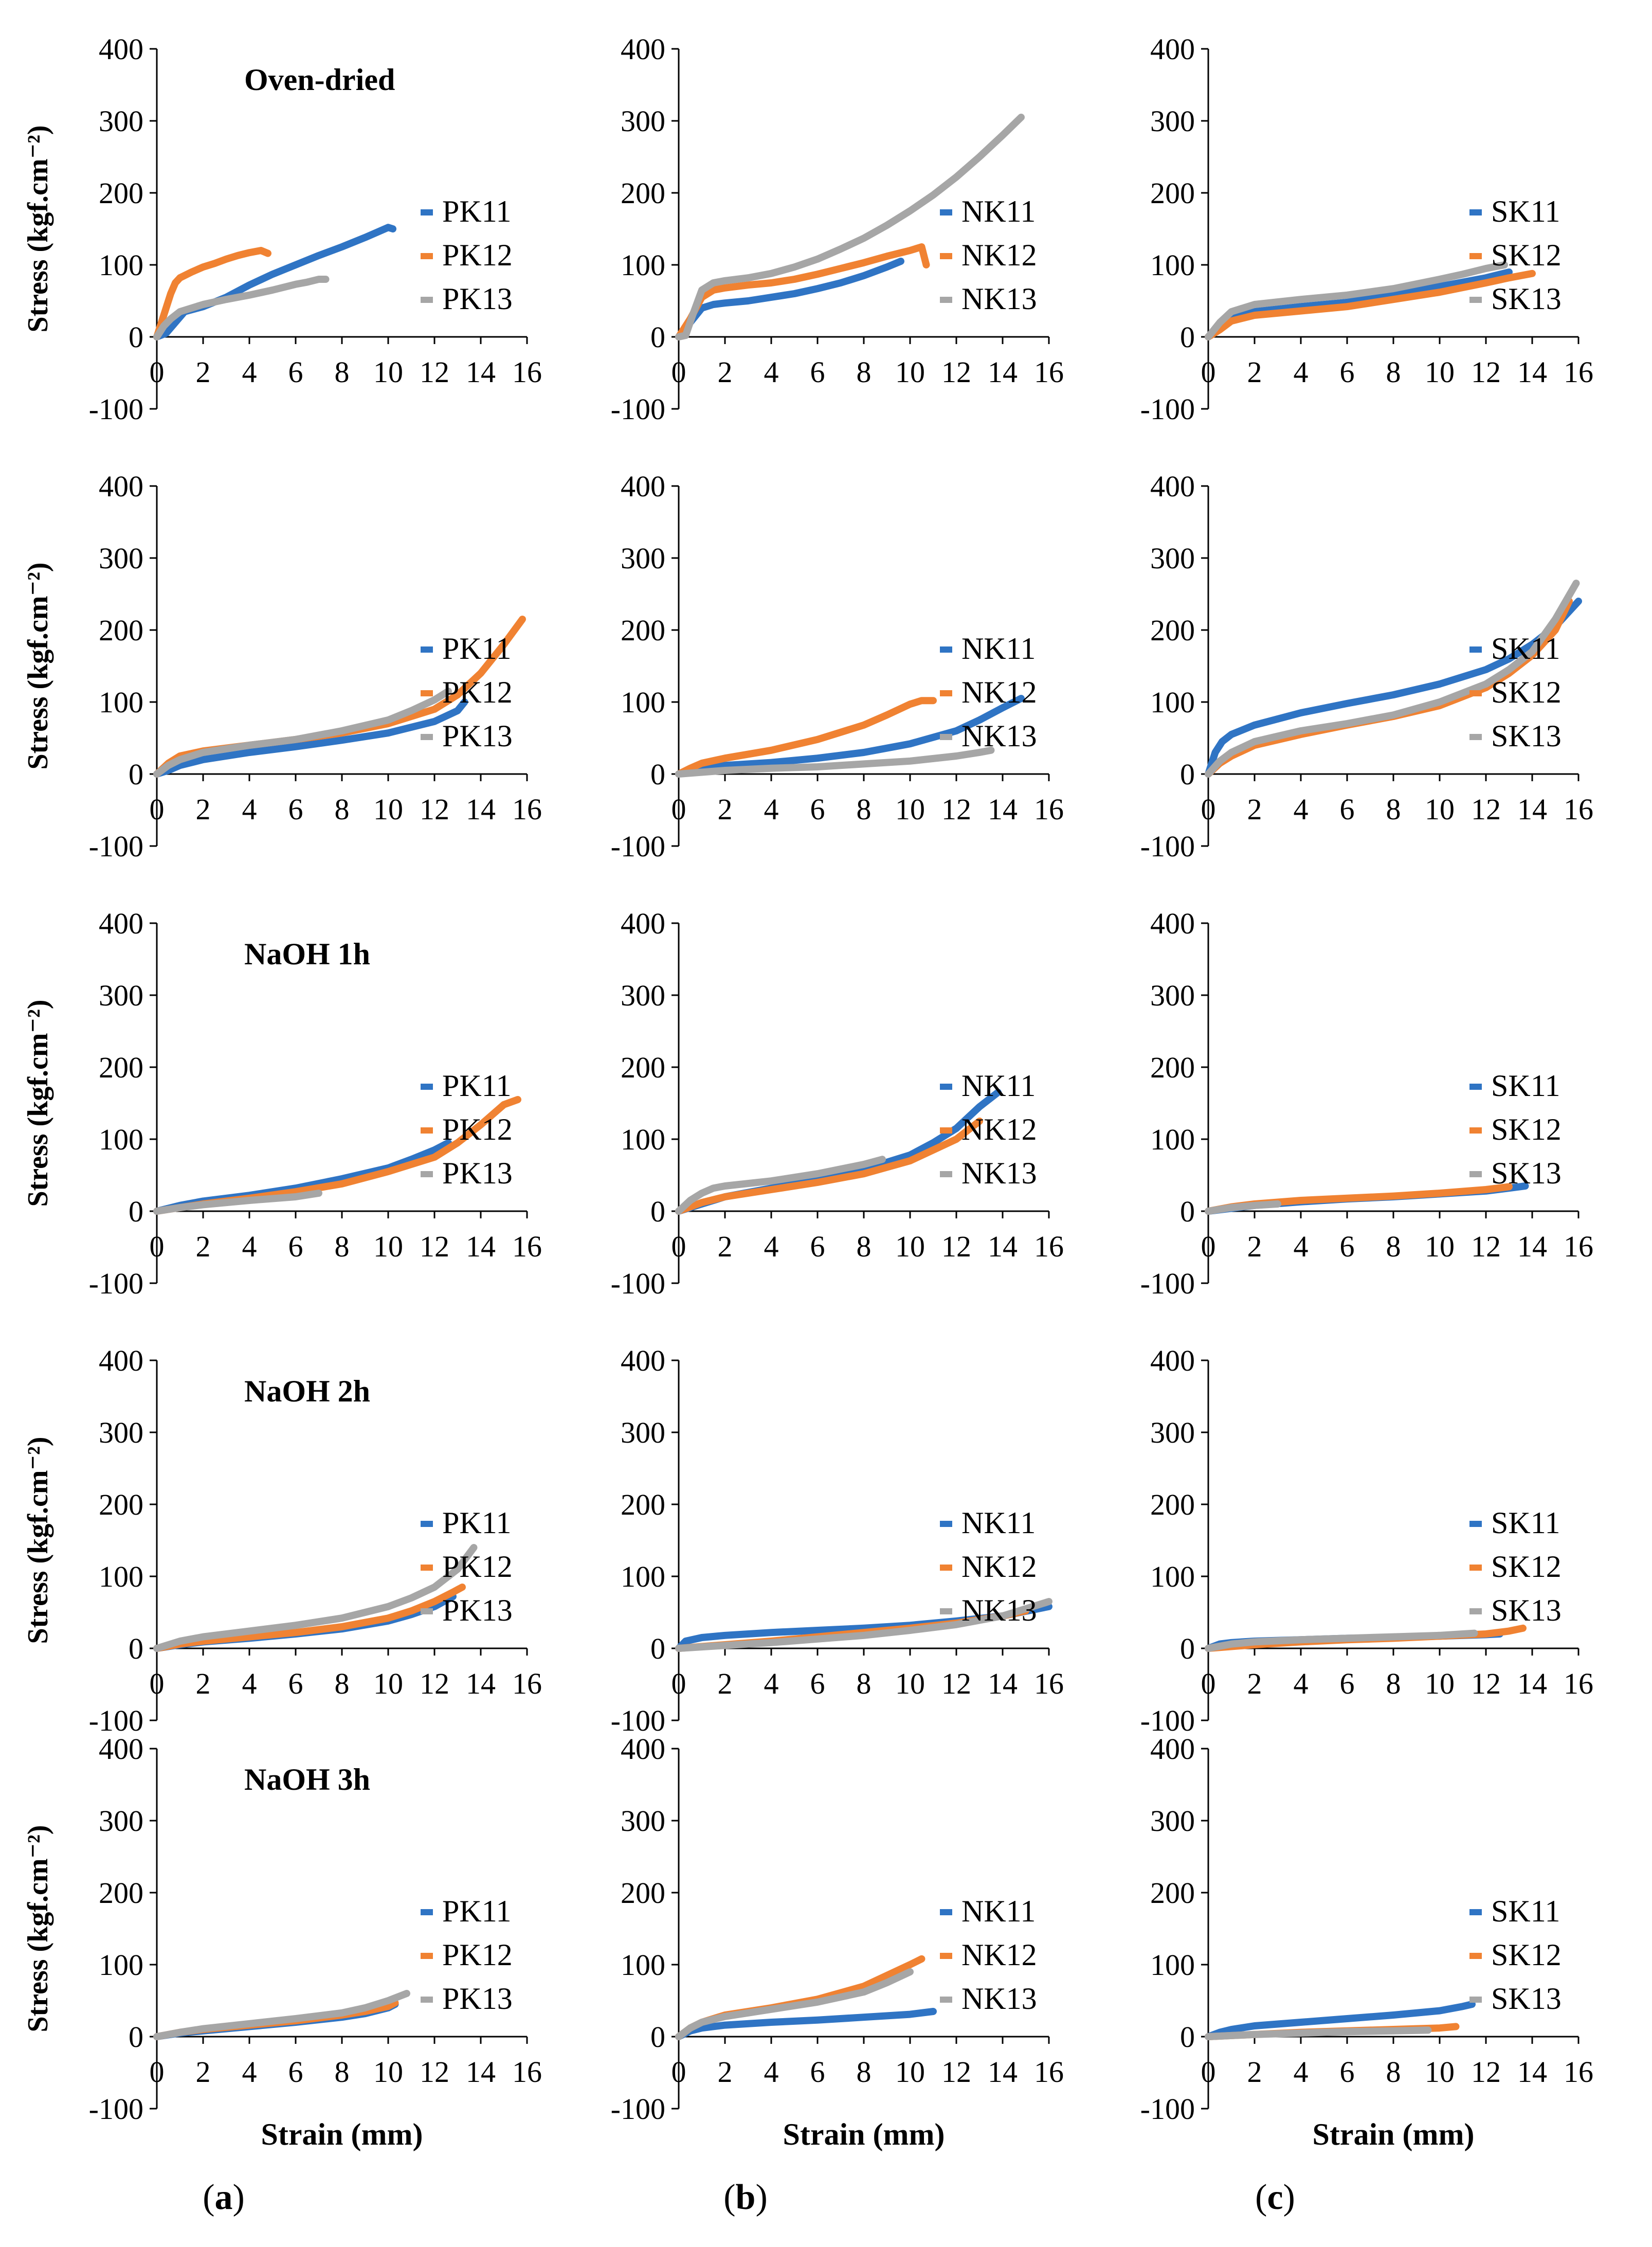  Describe the element at coordinates (476, 1086) in the screenshot. I see `legend-label-pk11: PK11` at that location.